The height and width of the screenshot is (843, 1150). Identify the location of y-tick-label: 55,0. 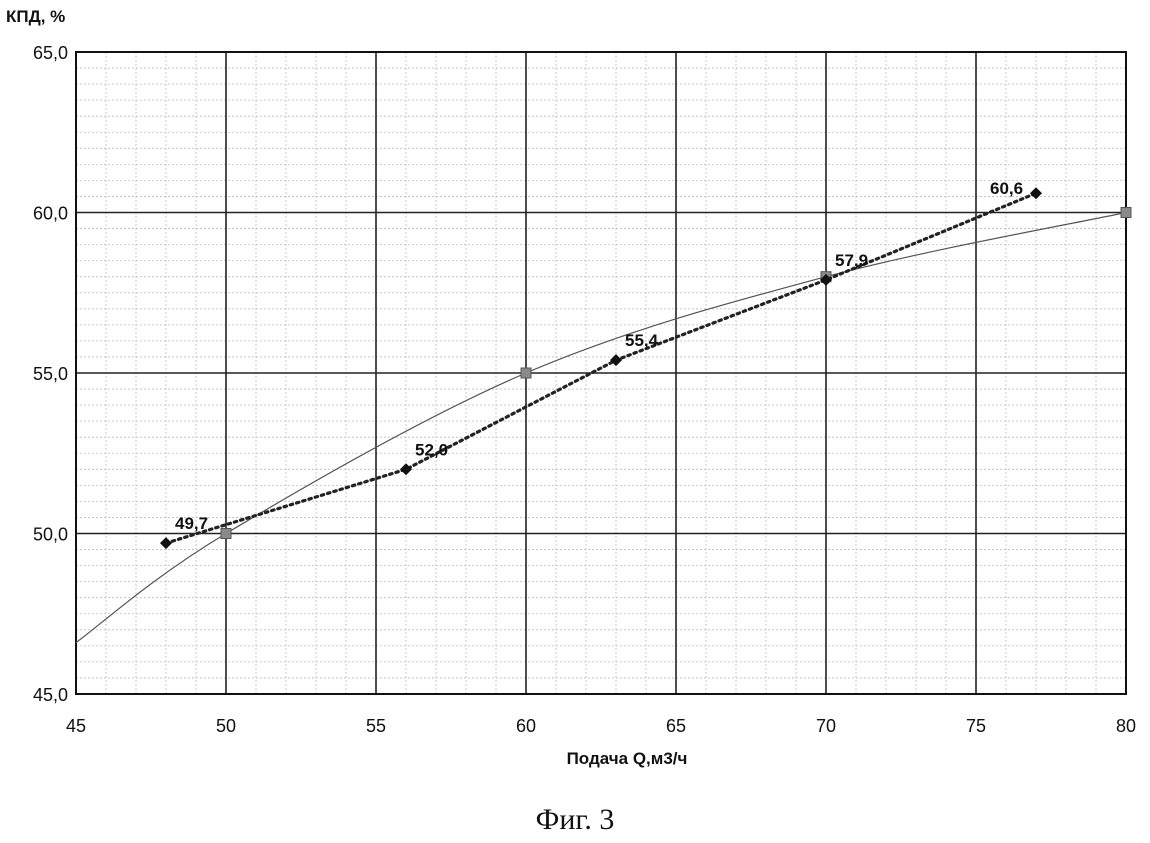
(50, 374).